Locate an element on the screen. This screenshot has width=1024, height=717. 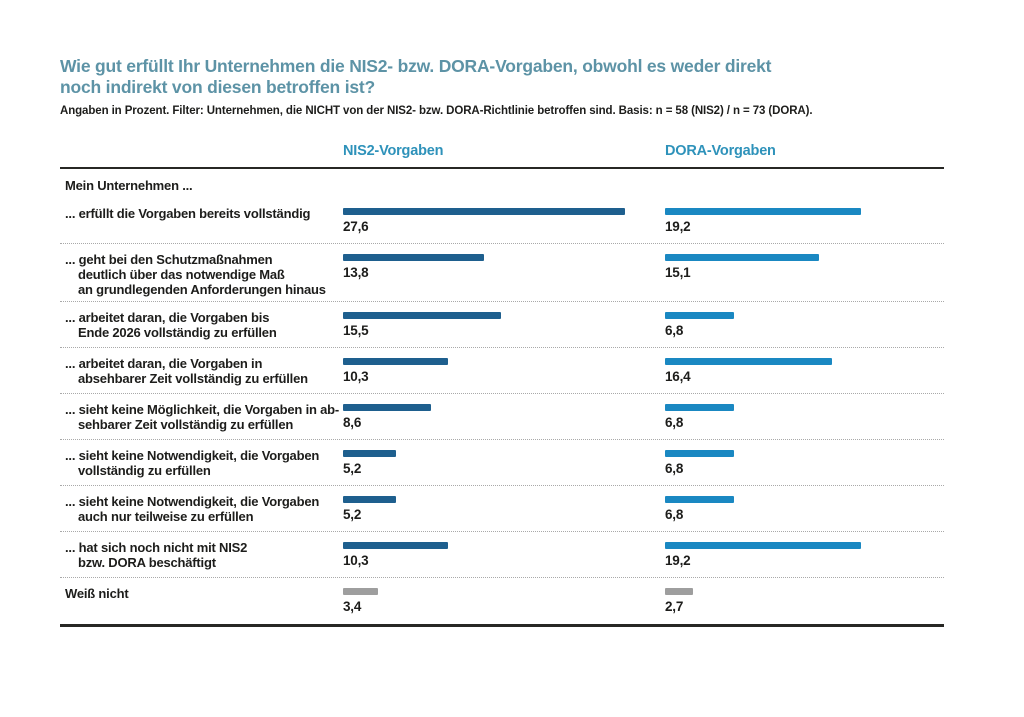
nis2-bar-cell: 3,4 is located at coordinates (504, 600).